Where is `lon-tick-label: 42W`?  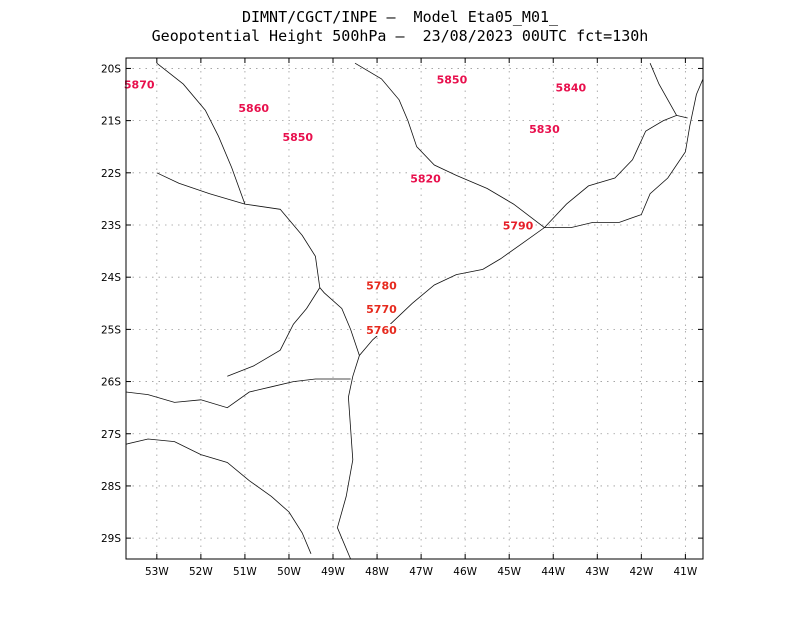
lon-tick-label: 42W is located at coordinates (641, 572).